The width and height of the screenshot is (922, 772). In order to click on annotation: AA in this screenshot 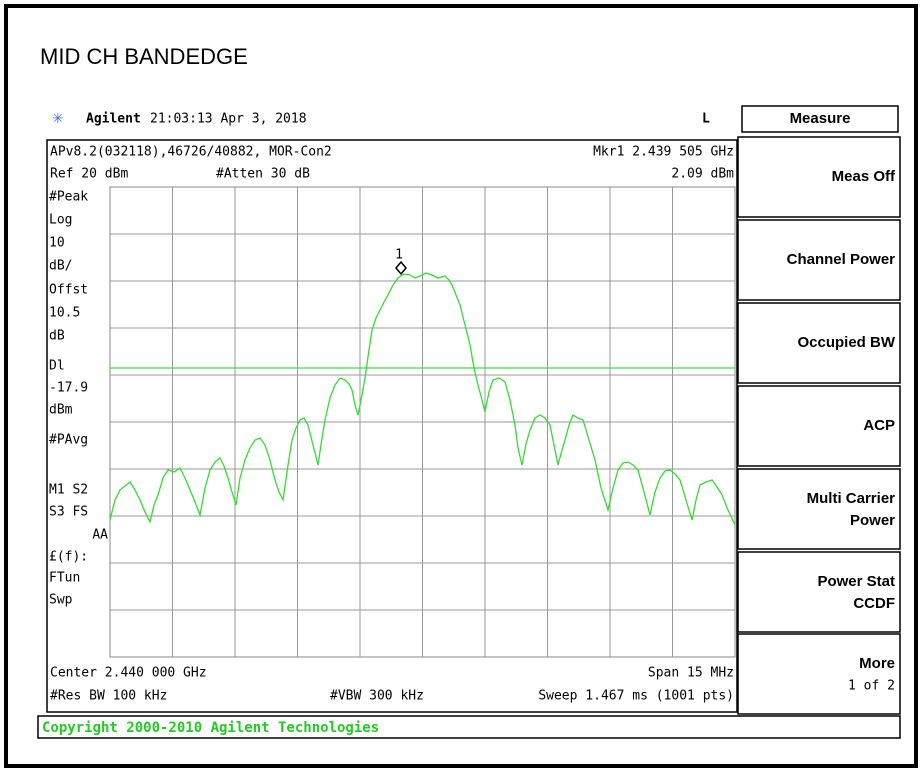, I will do `click(100, 535)`.